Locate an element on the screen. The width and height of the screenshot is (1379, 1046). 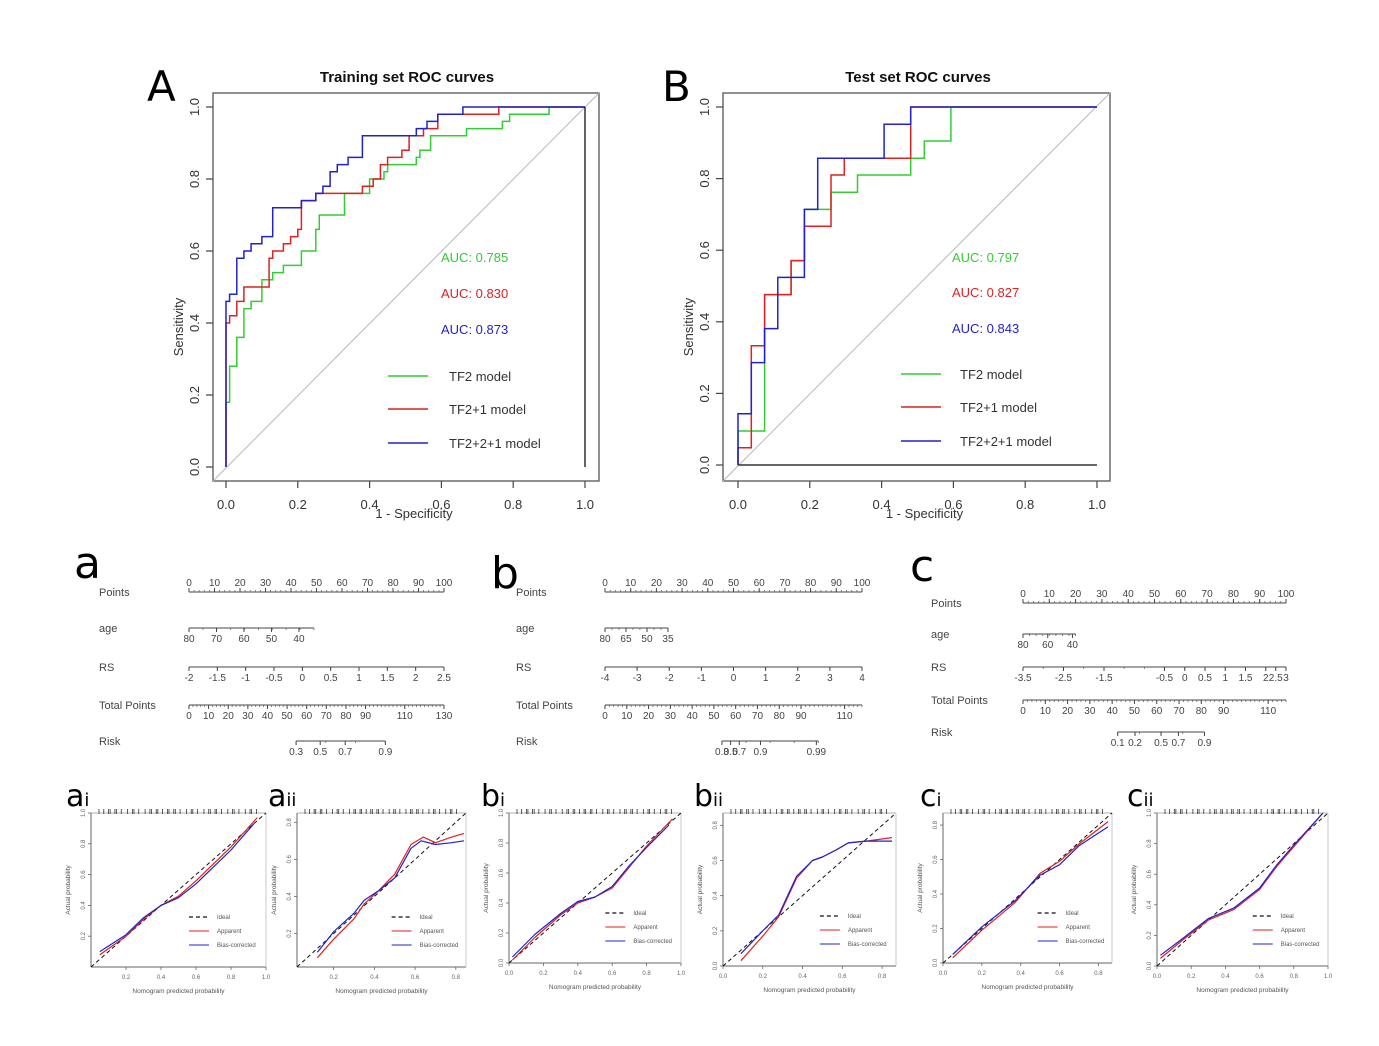
nomogram-tick-label: 0.3 is located at coordinates (722, 752).